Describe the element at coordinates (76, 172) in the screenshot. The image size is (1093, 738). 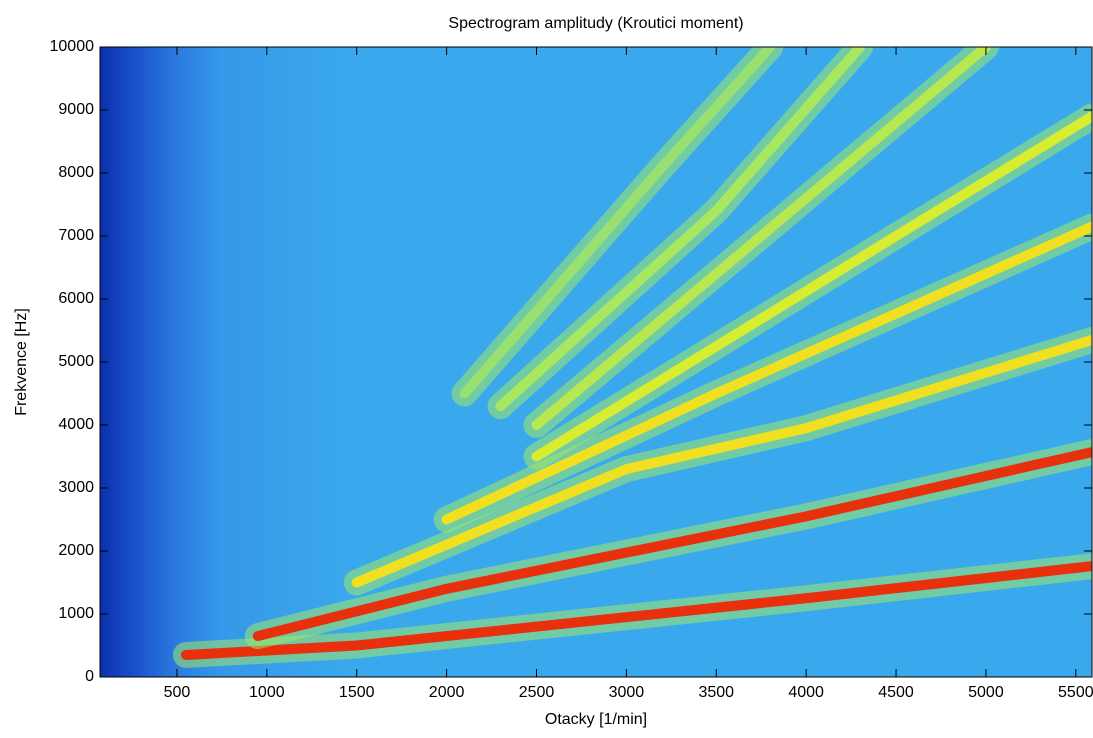
I see `y-tick-label: 8000` at that location.